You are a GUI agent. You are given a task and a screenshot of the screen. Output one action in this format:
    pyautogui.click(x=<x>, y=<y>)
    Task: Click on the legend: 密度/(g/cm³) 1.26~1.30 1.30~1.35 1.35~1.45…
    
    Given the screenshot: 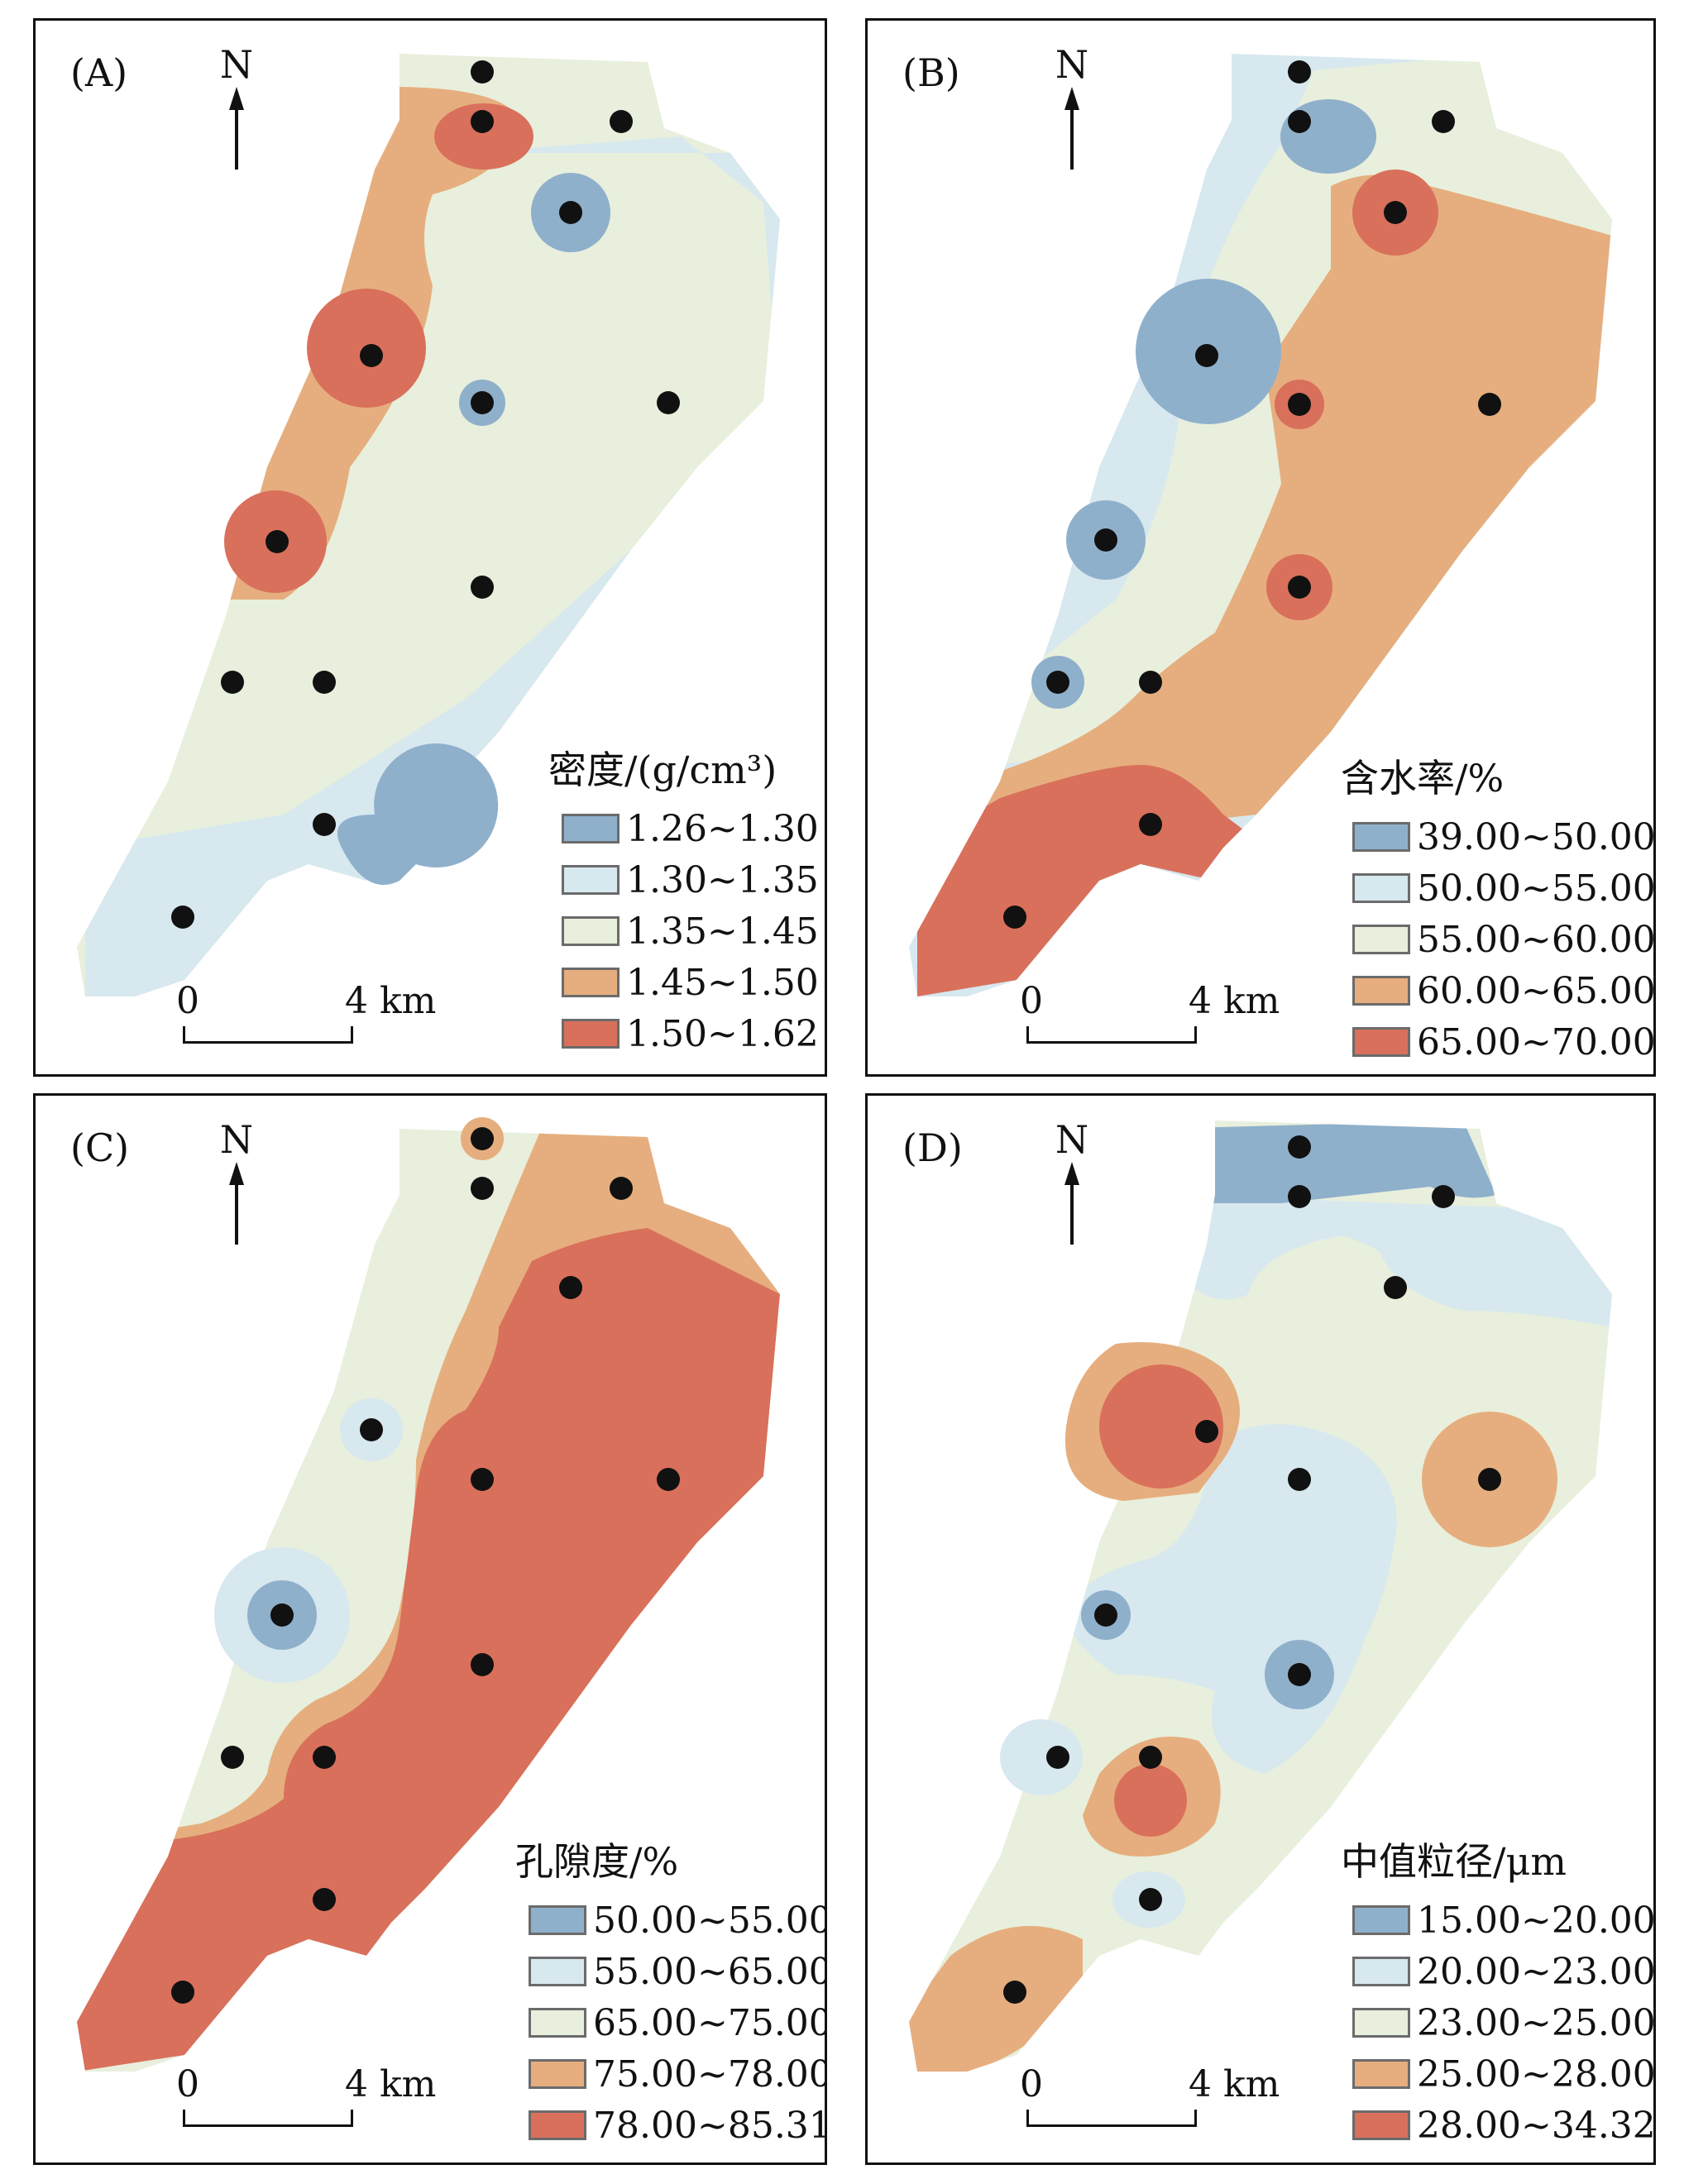 What is the action you would take?
    pyautogui.click(x=683, y=899)
    